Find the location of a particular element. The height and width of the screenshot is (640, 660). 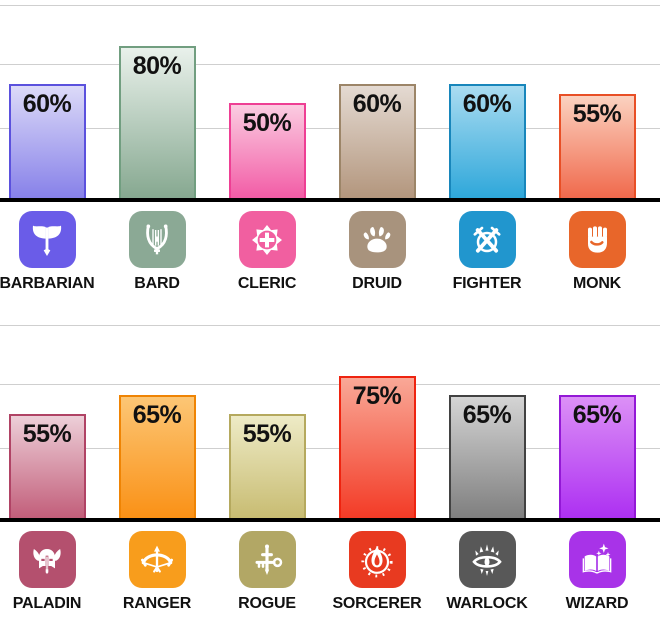

class-label: BARBARIAN is located at coordinates (47, 283).